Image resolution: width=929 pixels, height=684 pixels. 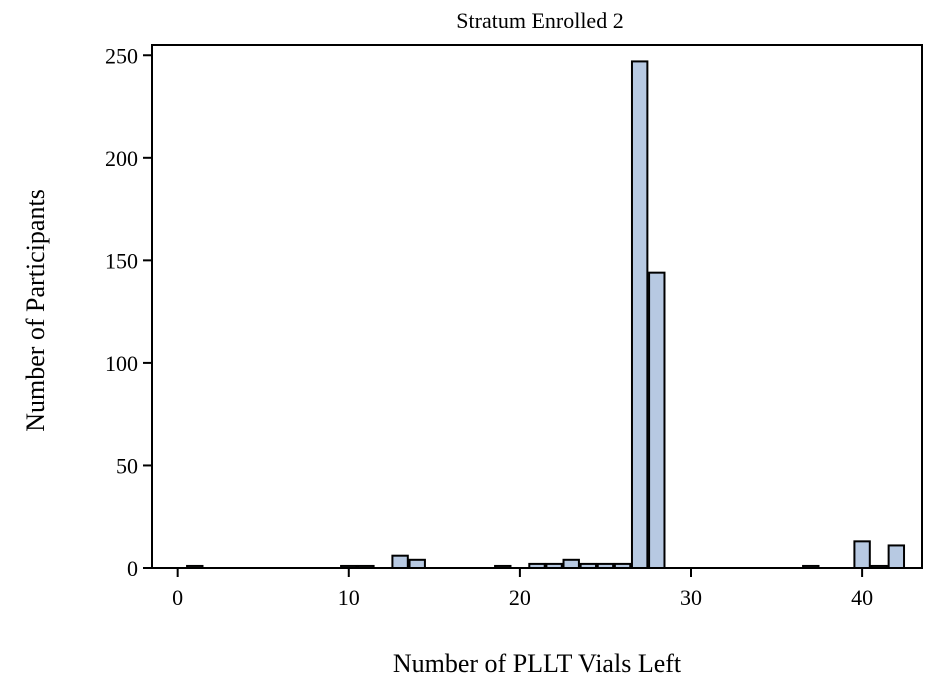 What do you see at coordinates (127, 465) in the screenshot?
I see `y-tick-label: 50` at bounding box center [127, 465].